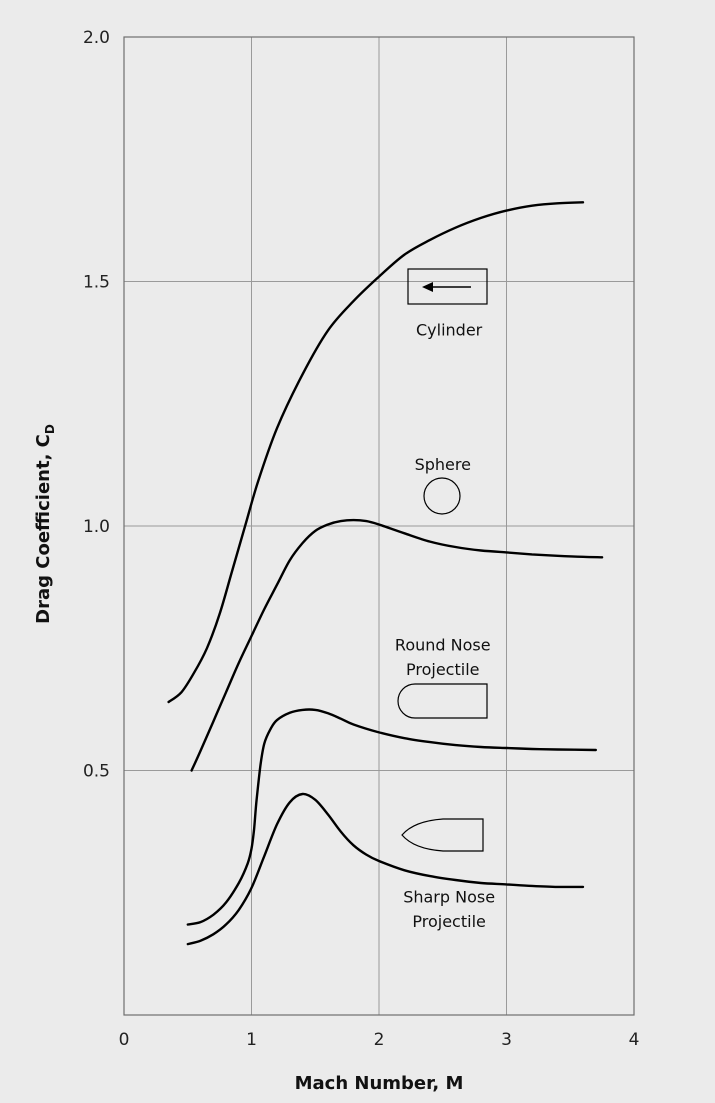 This screenshot has width=715, height=1103. I want to click on x-tick-label: 1, so click(251, 1040).